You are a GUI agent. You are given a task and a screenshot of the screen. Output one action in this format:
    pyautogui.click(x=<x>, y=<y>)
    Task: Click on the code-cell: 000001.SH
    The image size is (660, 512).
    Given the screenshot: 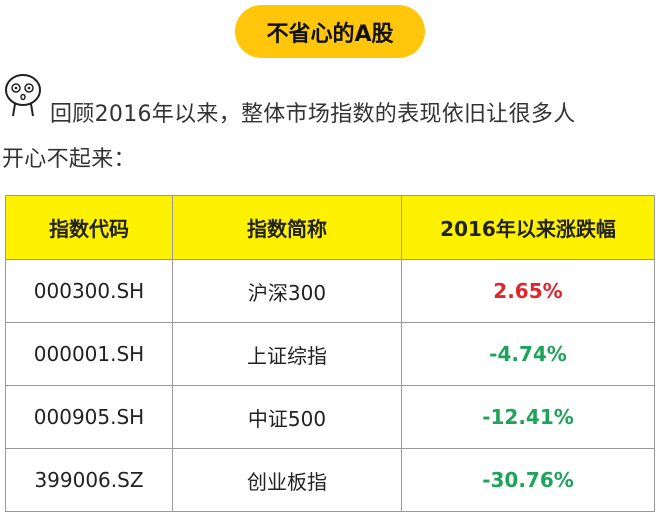 What is the action you would take?
    pyautogui.click(x=89, y=354)
    